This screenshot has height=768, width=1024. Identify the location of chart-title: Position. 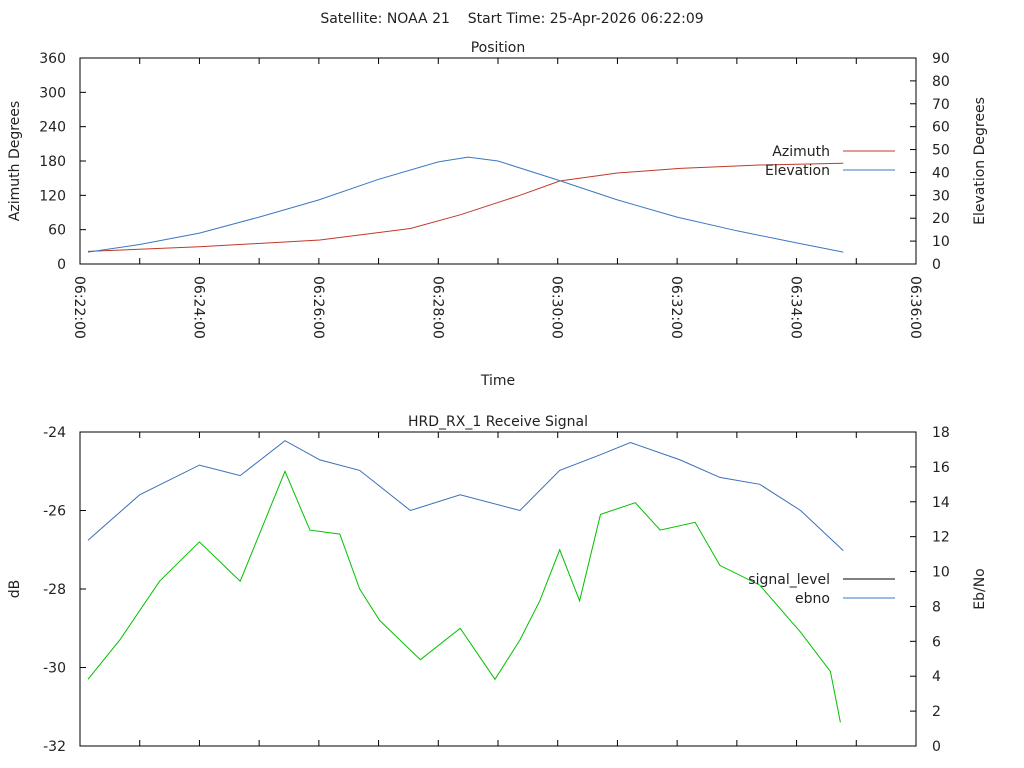
(498, 48).